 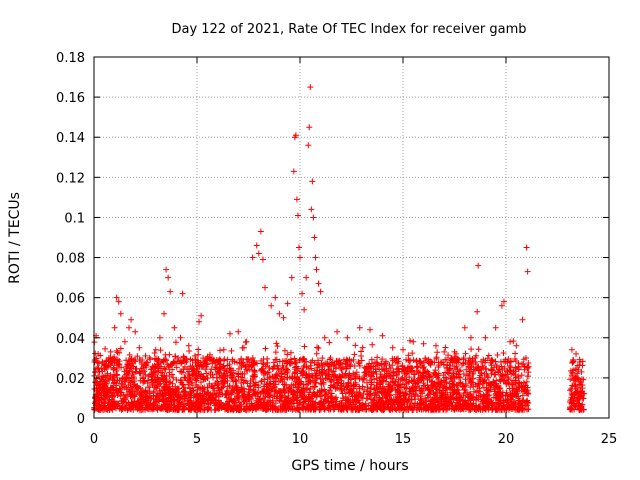 I want to click on y-tick-label: 0.08, so click(x=70, y=259).